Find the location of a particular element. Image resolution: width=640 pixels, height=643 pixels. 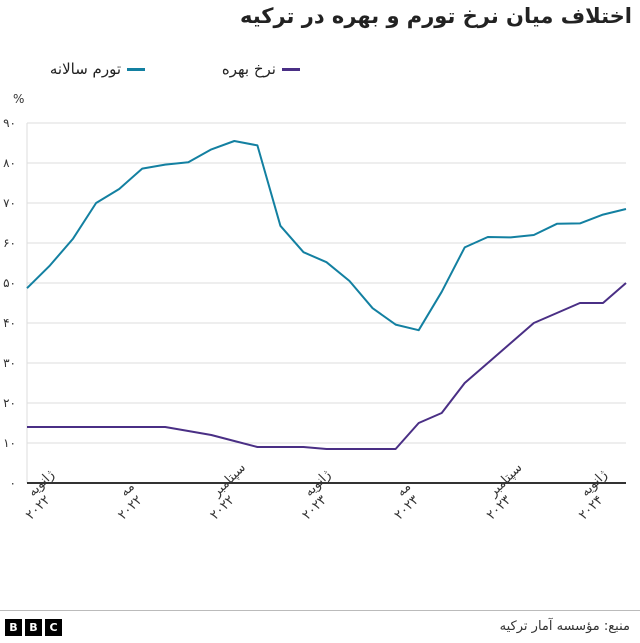

legend-swatch-inflation is located at coordinates (136, 69).